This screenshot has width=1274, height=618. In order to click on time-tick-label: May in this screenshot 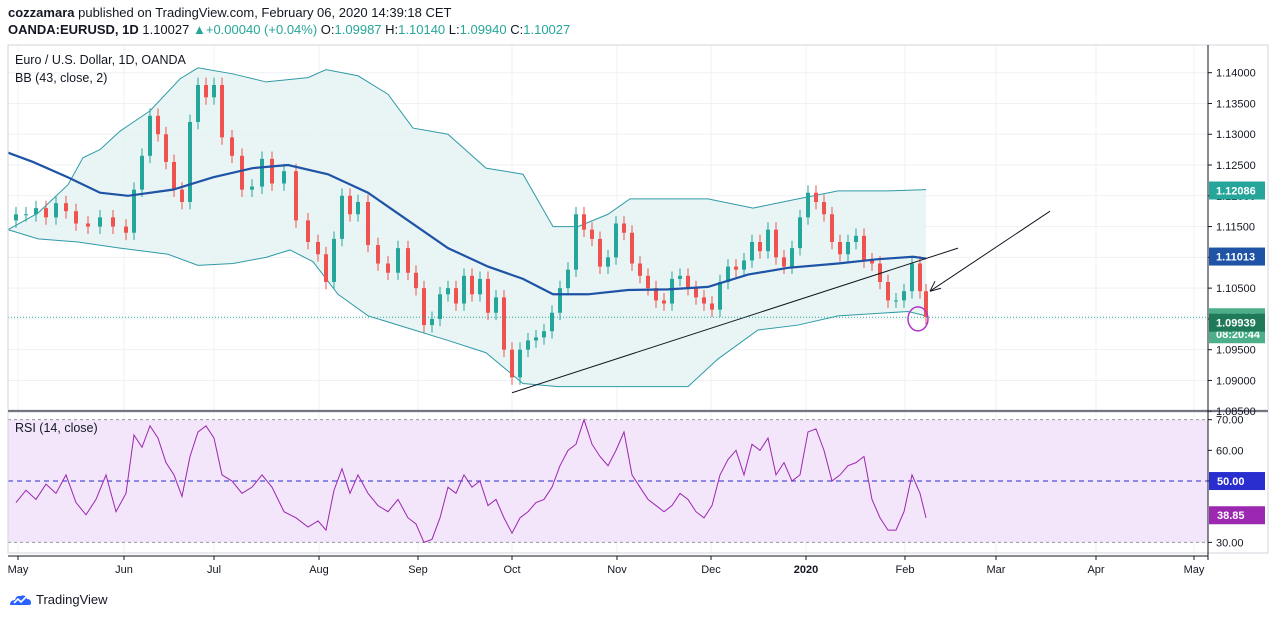, I will do `click(18, 570)`.